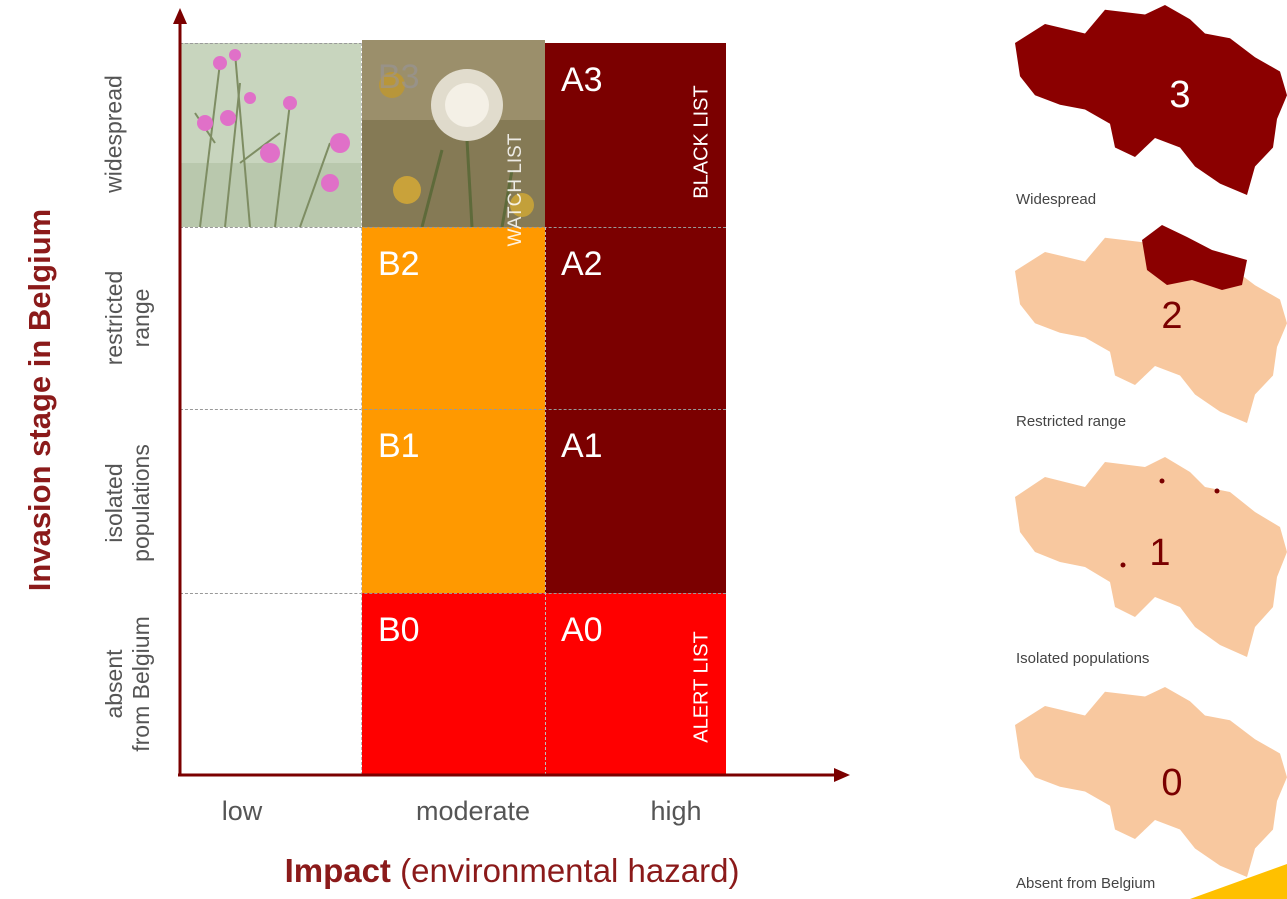 The width and height of the screenshot is (1287, 899). Describe the element at coordinates (1056, 199) in the screenshot. I see `map-caption-widespread: Widespread` at that location.